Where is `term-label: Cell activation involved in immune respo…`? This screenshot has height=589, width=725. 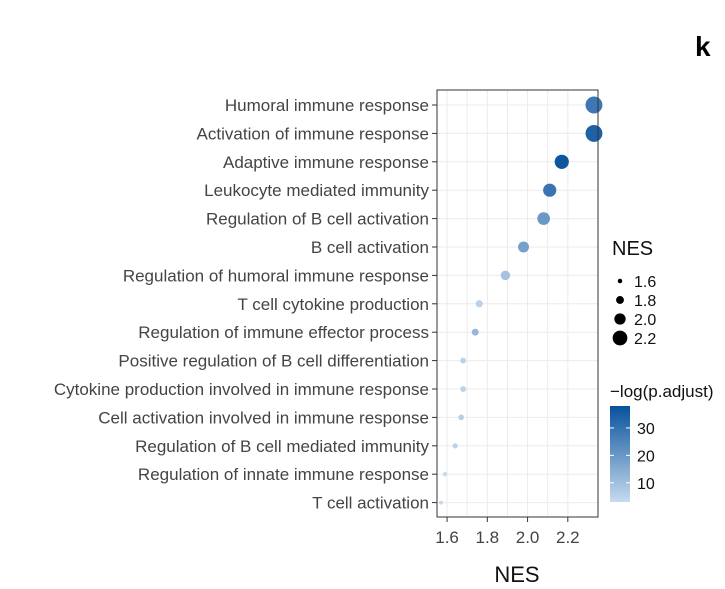
term-label: Cell activation involved in immune respo… is located at coordinates (263, 417).